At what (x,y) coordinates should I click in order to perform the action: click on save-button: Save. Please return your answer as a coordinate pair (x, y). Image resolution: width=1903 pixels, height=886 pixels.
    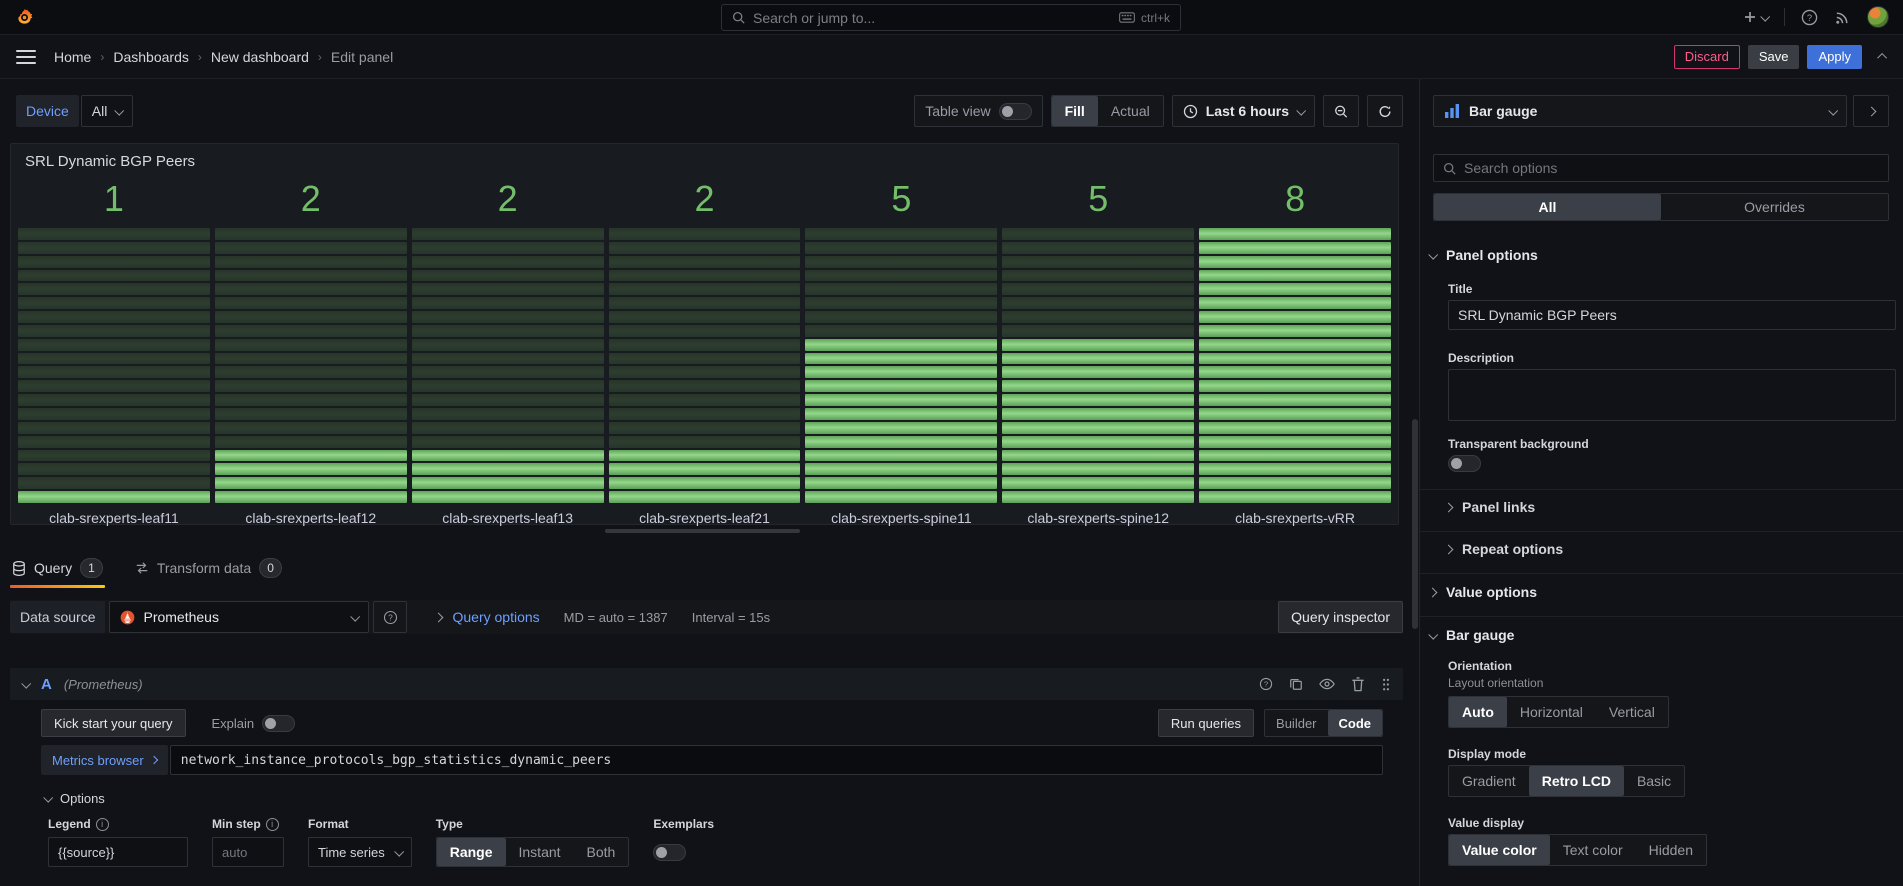
    Looking at the image, I should click on (1773, 56).